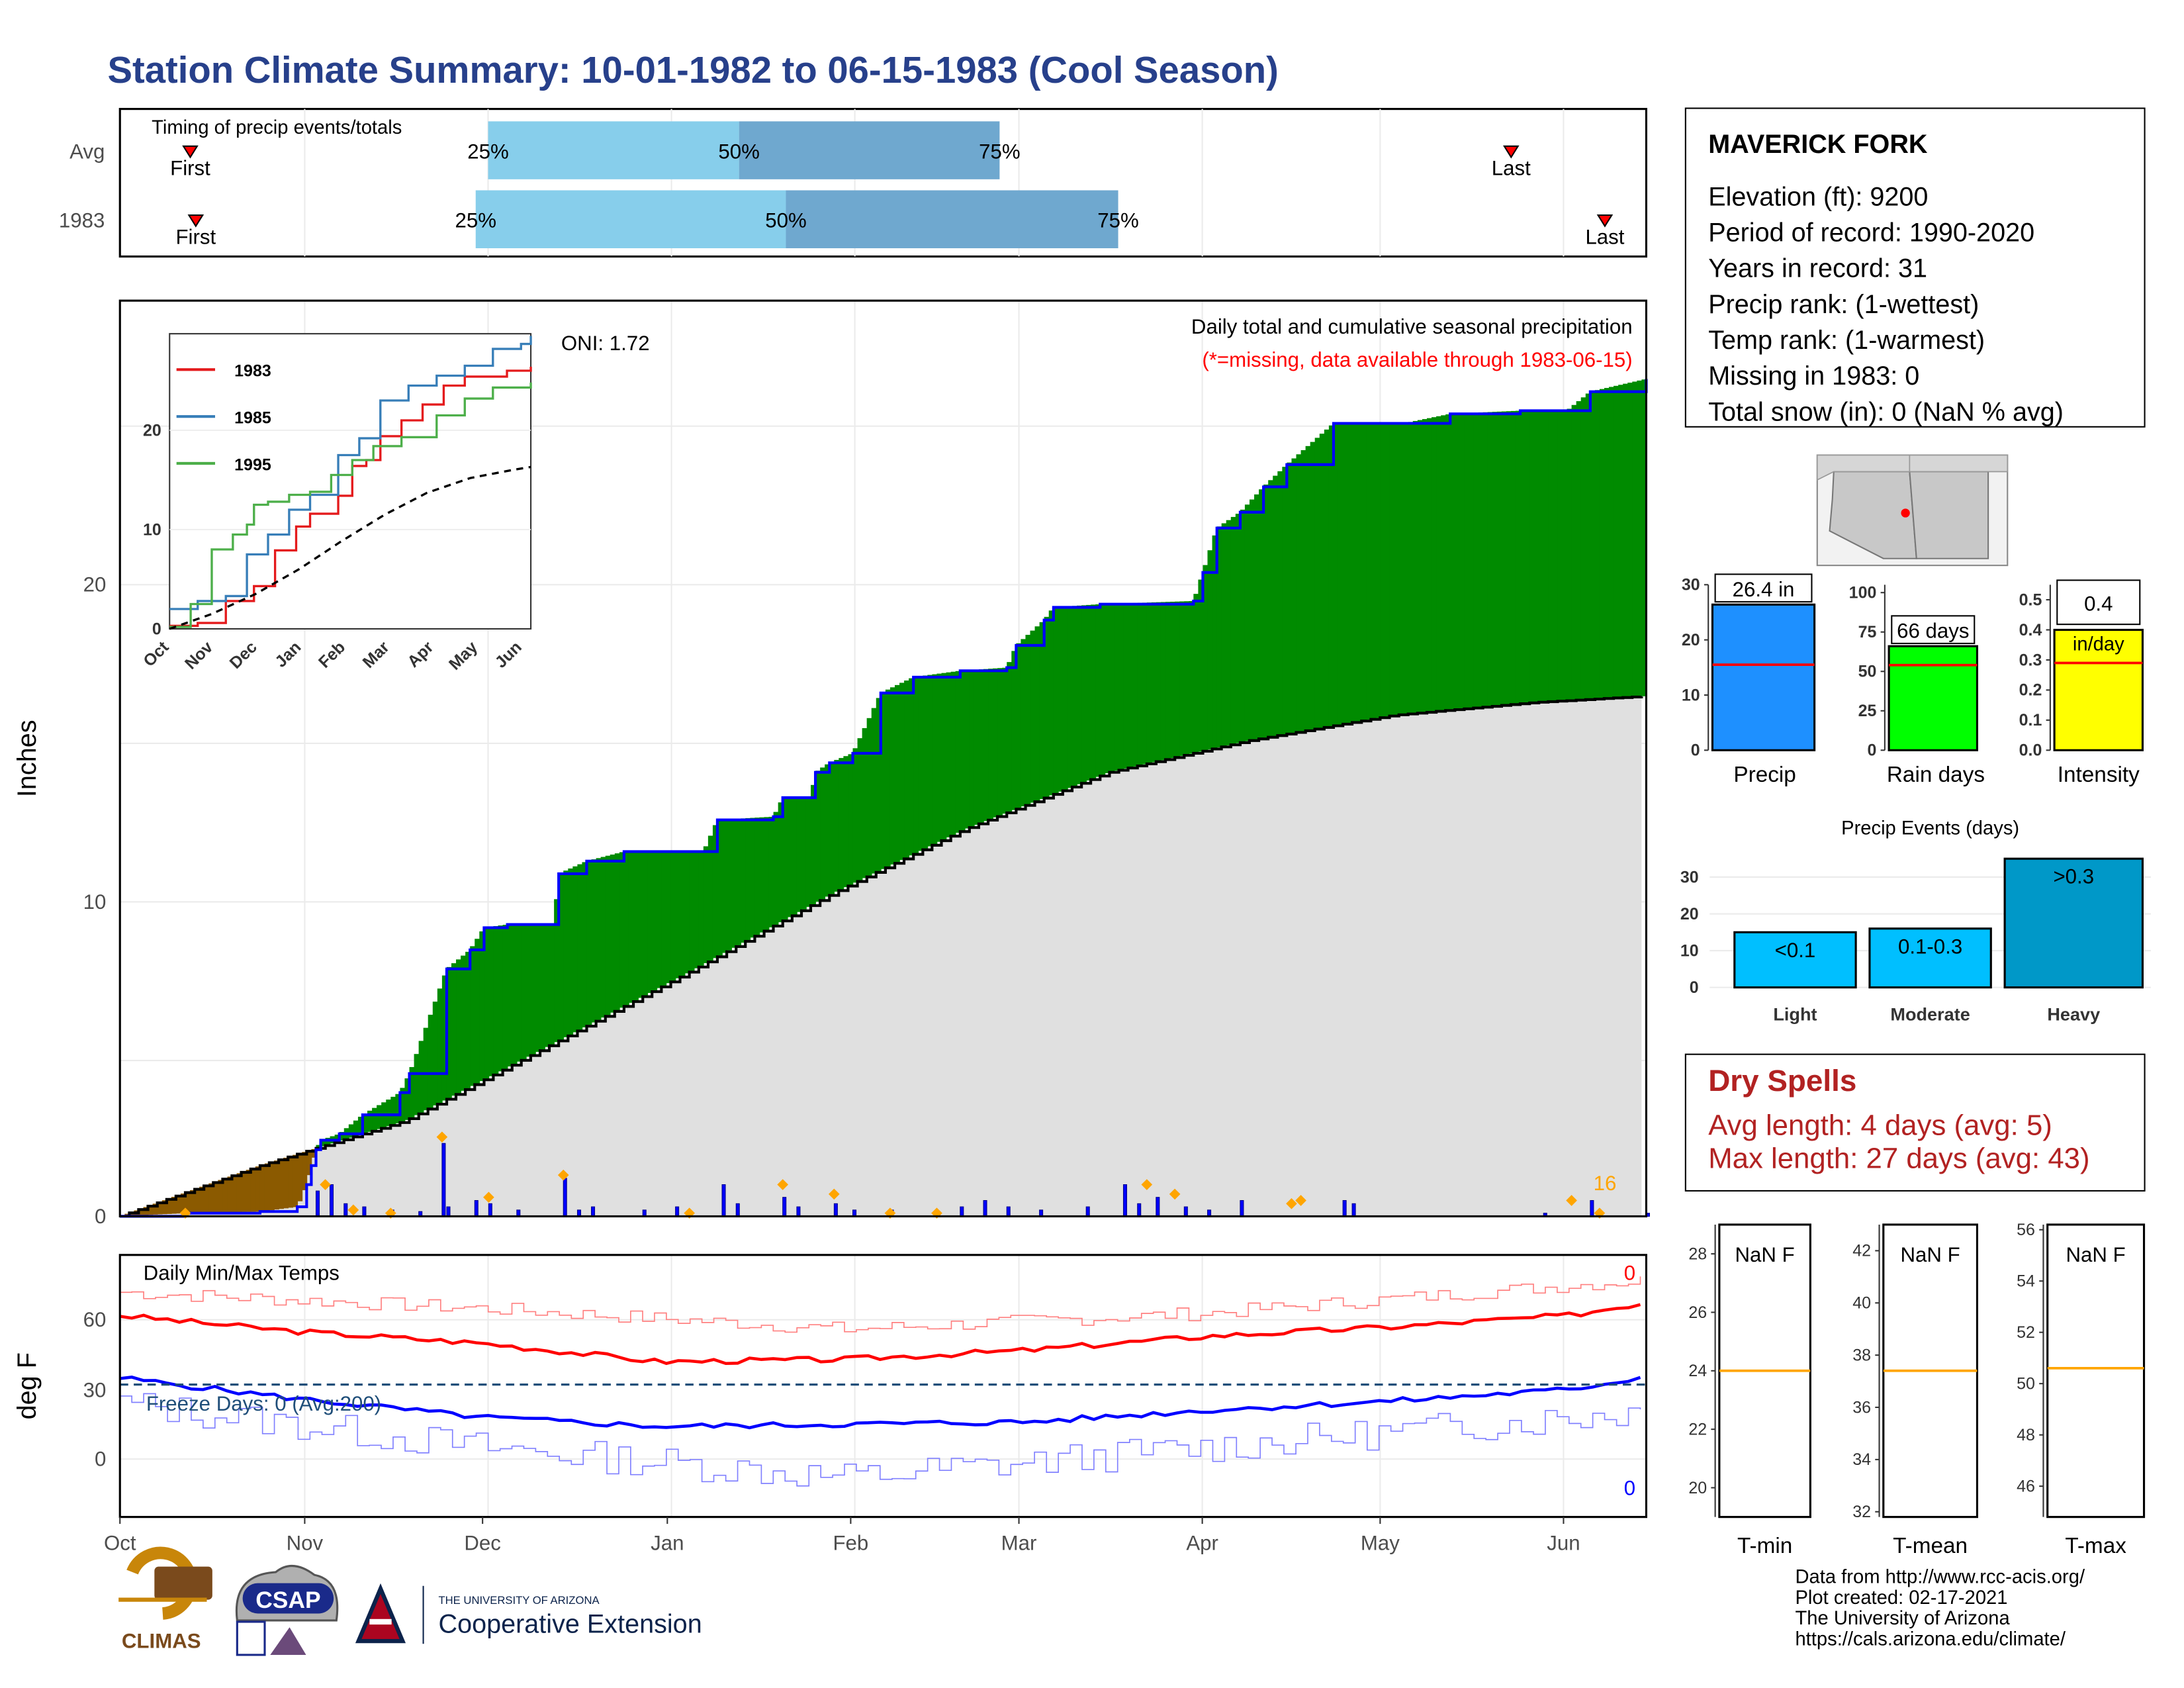 The width and height of the screenshot is (2184, 1688). I want to click on month-tick-label: Dec, so click(483, 1543).